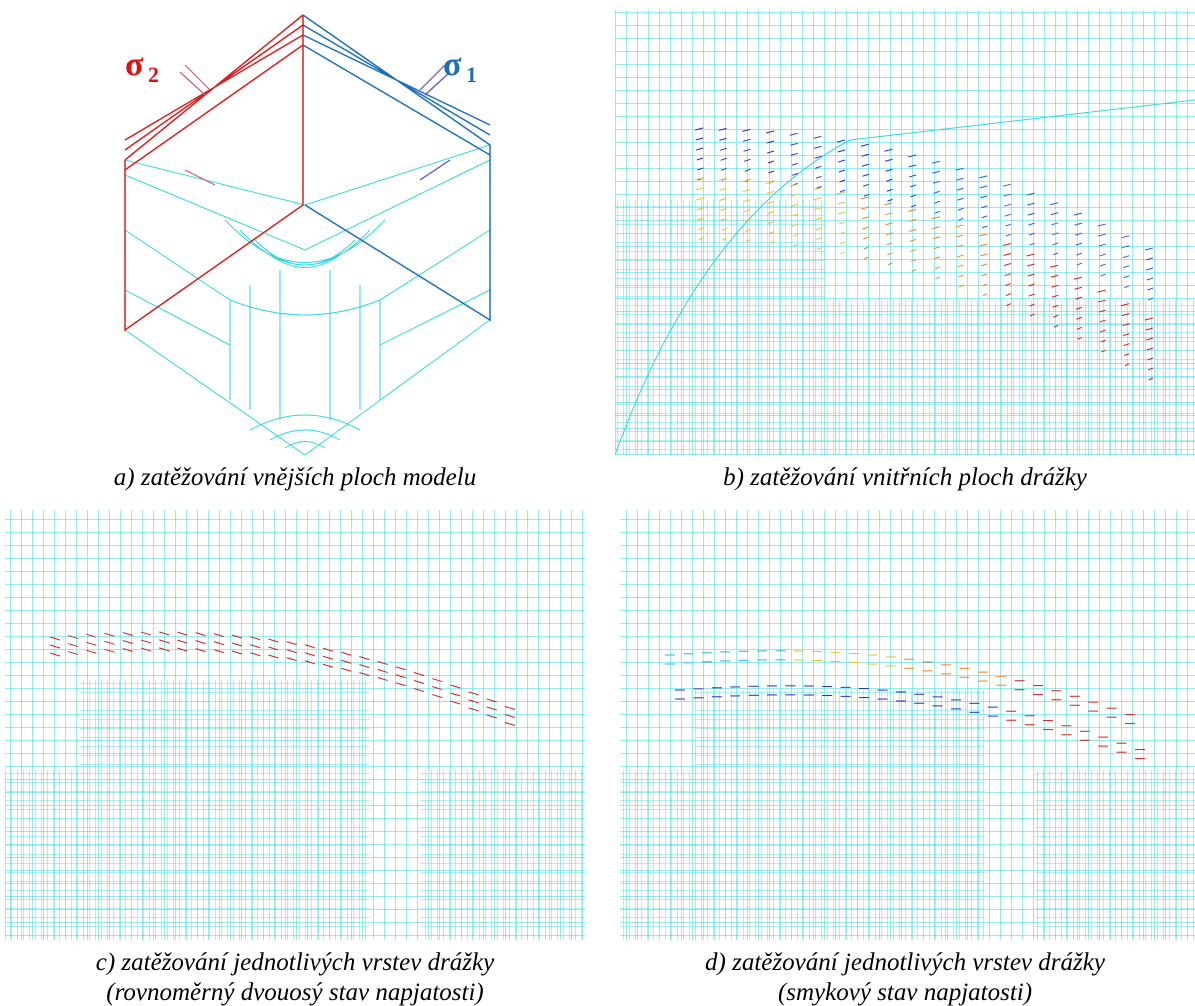 This screenshot has height=1006, width=1195. I want to click on caption: (smykový stav napjatosti), so click(905, 992).